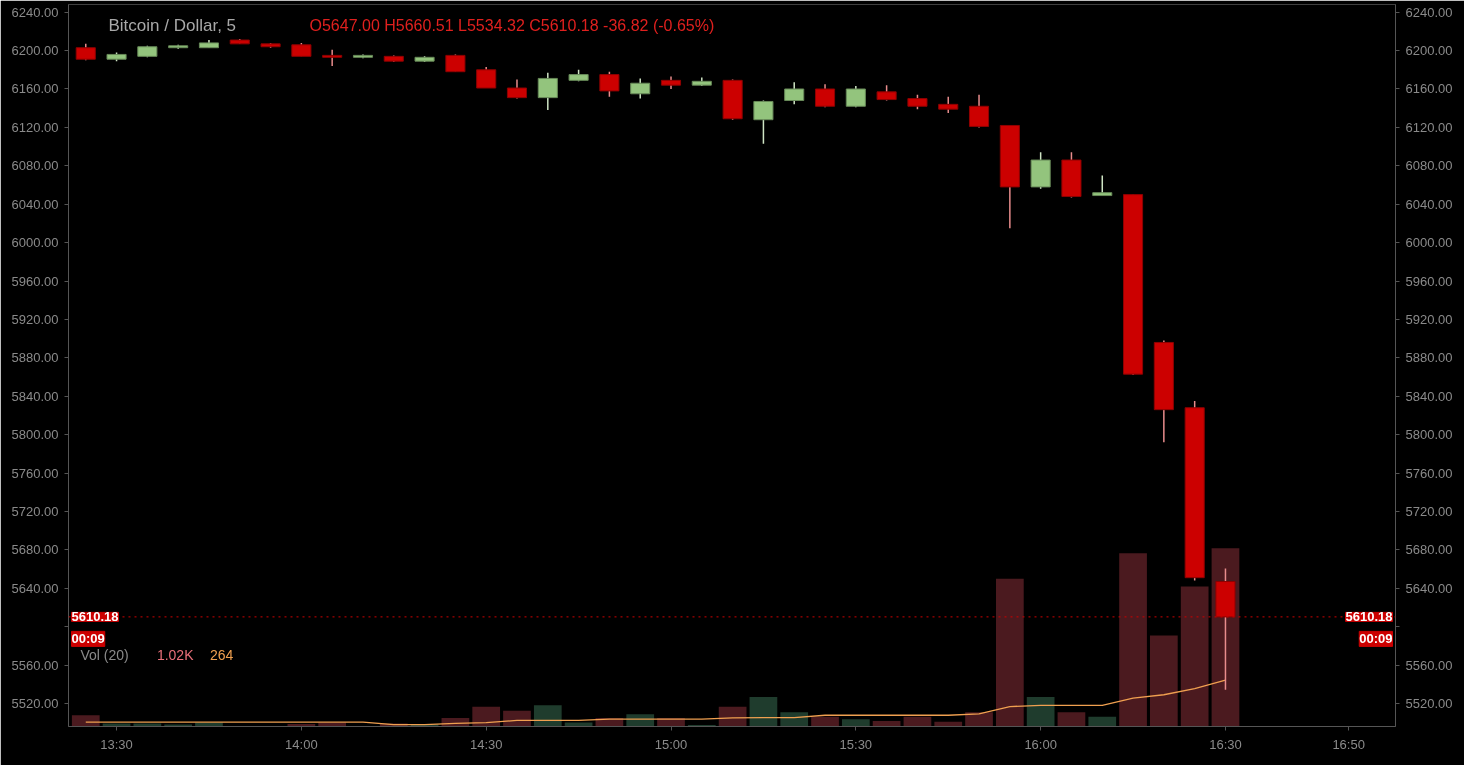 This screenshot has height=765, width=1464. What do you see at coordinates (1429, 473) in the screenshot?
I see `y2-tick-label: 5760.00` at bounding box center [1429, 473].